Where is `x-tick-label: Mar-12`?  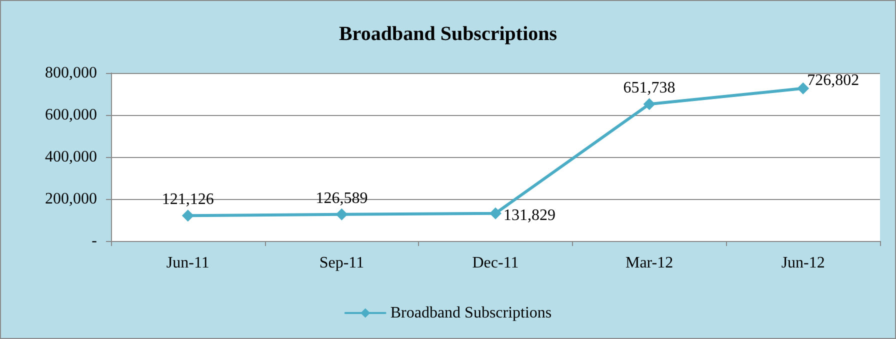
x-tick-label: Mar-12 is located at coordinates (649, 263).